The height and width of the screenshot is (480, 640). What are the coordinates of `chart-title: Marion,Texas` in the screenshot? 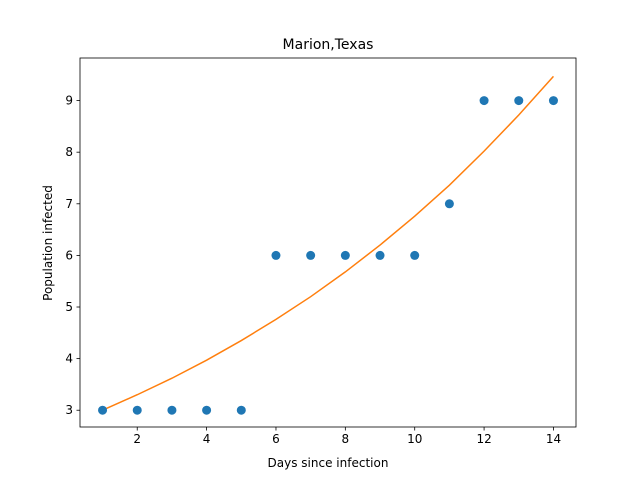 It's located at (328, 45).